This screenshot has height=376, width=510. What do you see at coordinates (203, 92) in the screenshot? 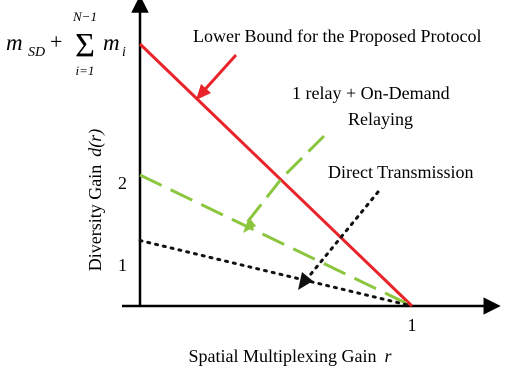
I see `annotation-arrowhead-lower-bound` at bounding box center [203, 92].